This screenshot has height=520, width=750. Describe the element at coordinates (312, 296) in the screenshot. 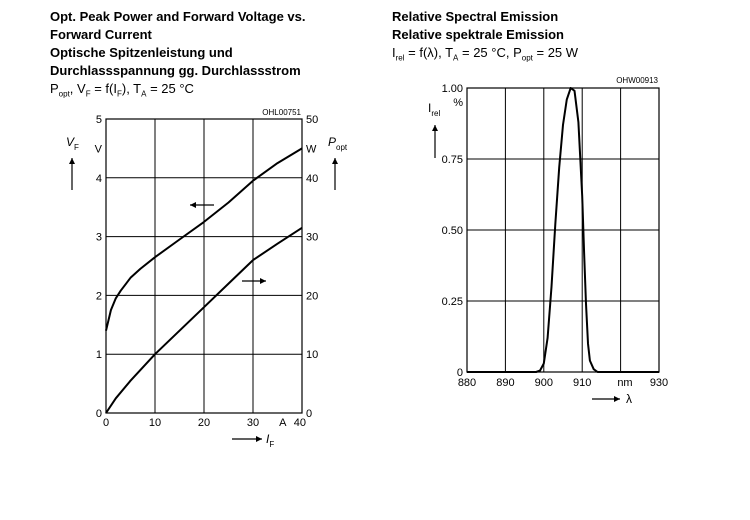

I see `right-axis-tick-label: 20` at that location.